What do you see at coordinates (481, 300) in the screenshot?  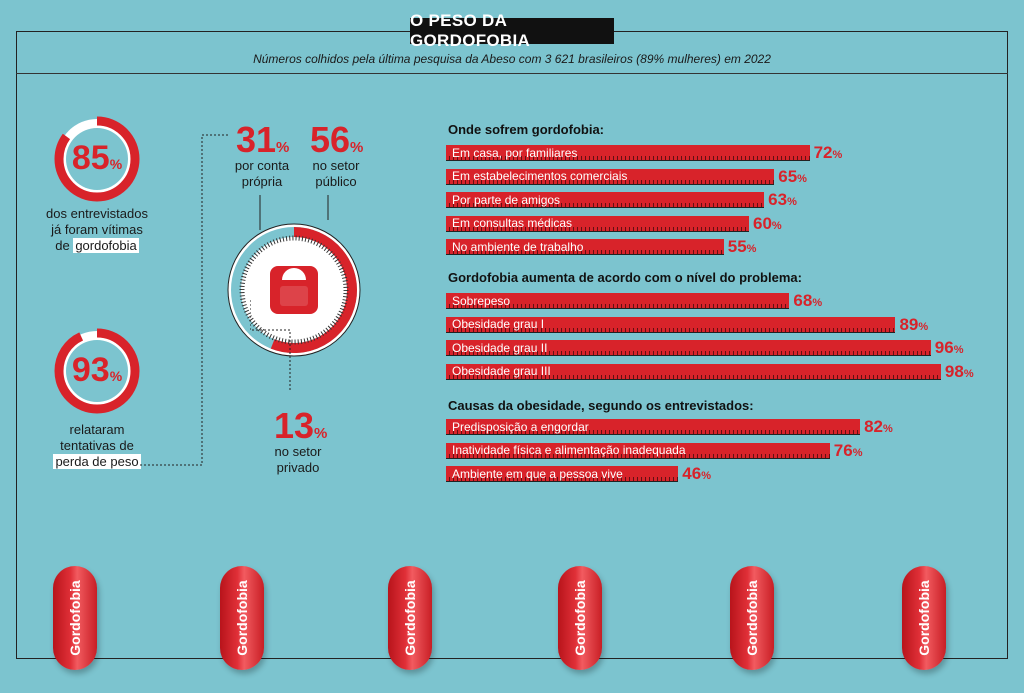 I see `bar-label: Sobrepeso` at bounding box center [481, 300].